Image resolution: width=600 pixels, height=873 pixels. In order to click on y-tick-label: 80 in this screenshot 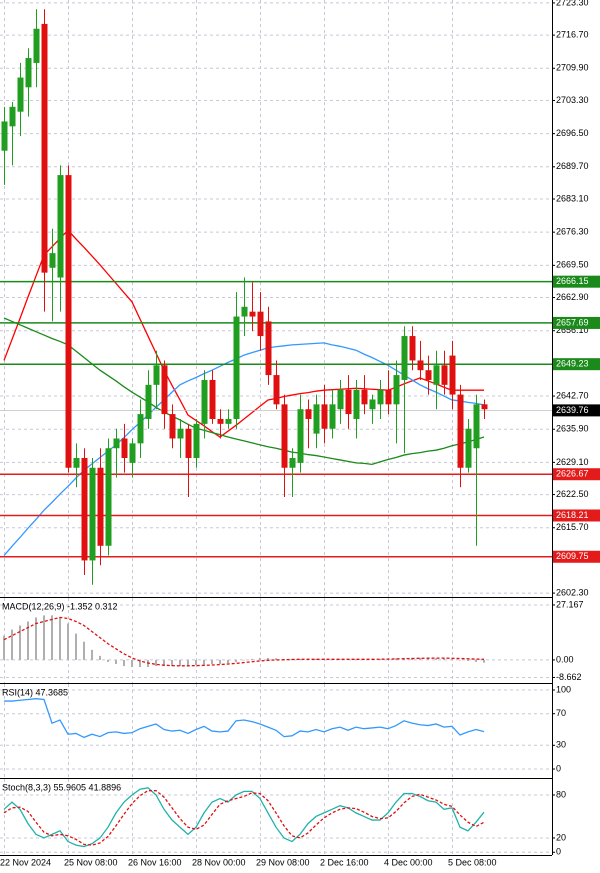, I will do `click(561, 794)`.